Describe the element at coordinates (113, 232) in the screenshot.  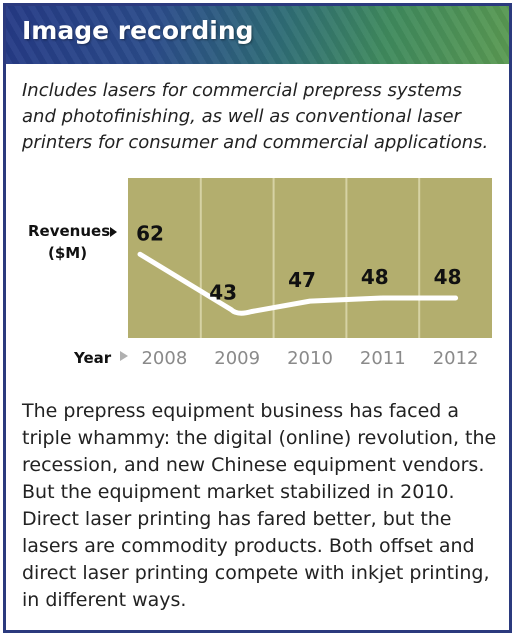
I see `y-axis-arrow-icon` at that location.